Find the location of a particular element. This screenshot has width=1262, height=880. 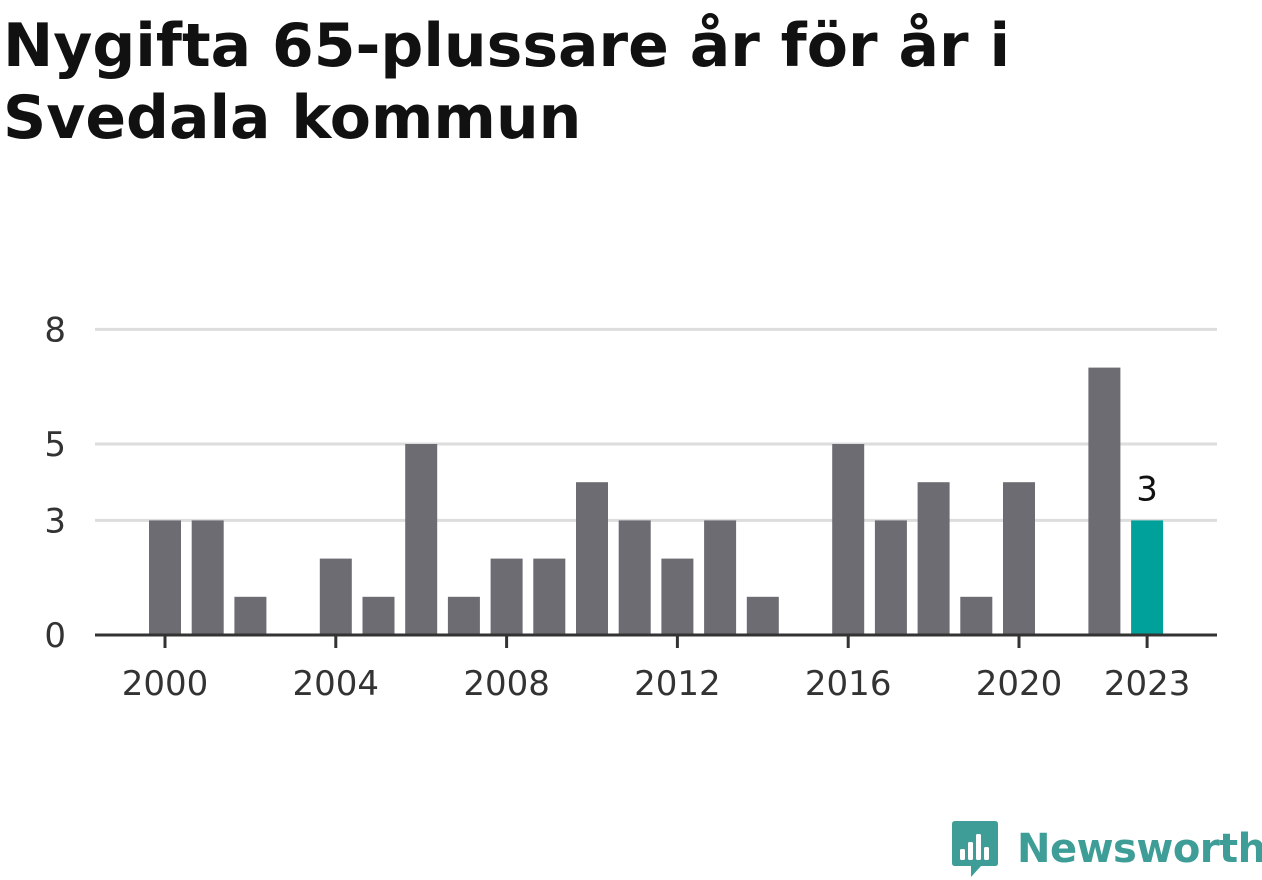

annotations: 3 is located at coordinates (1147, 489).